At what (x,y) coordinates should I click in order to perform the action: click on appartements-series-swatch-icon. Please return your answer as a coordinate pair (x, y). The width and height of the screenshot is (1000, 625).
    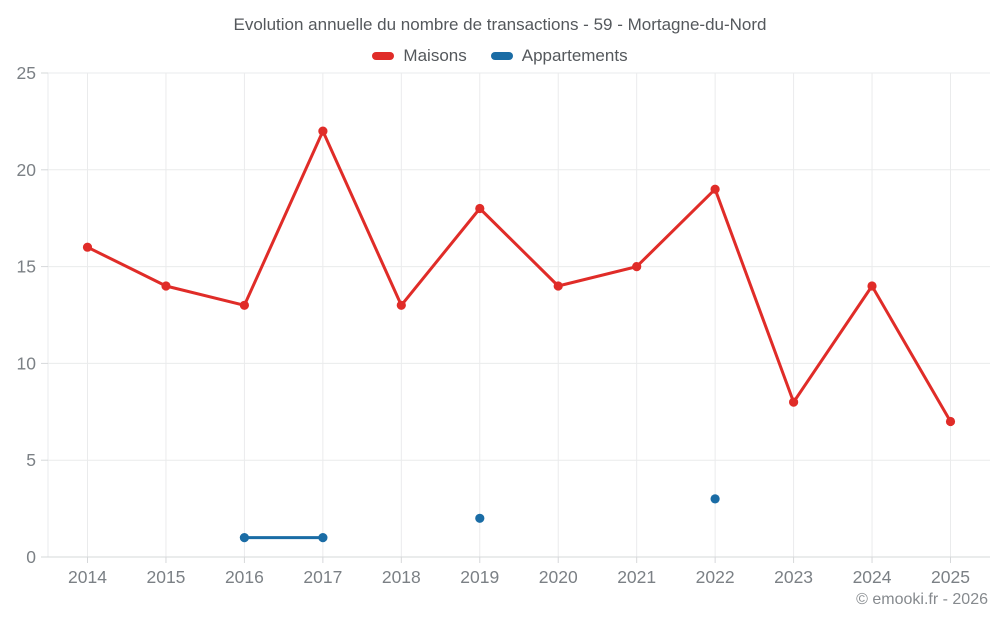
    Looking at the image, I should click on (501, 56).